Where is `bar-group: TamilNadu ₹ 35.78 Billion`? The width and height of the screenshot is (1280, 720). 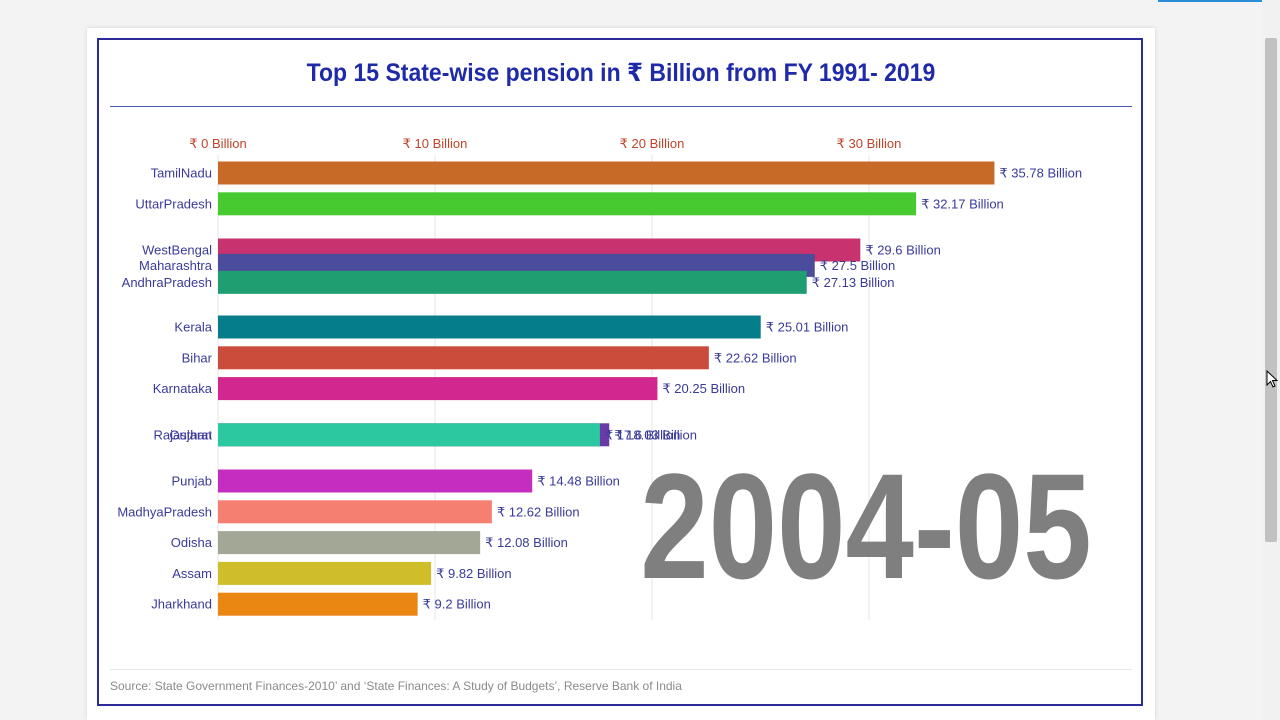
bar-group: TamilNadu ₹ 35.78 Billion is located at coordinates (616, 173).